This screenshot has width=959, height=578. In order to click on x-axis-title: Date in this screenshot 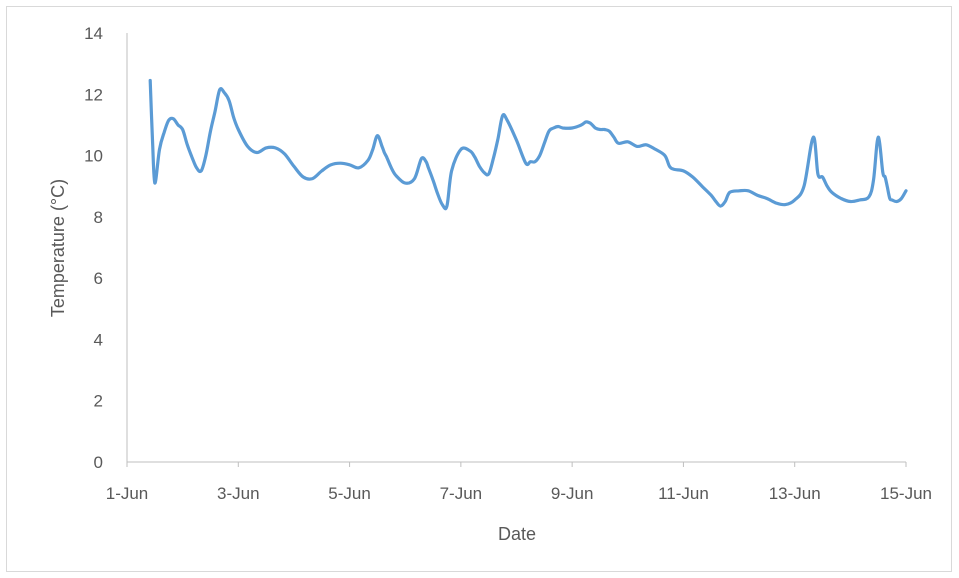, I will do `click(517, 534)`.